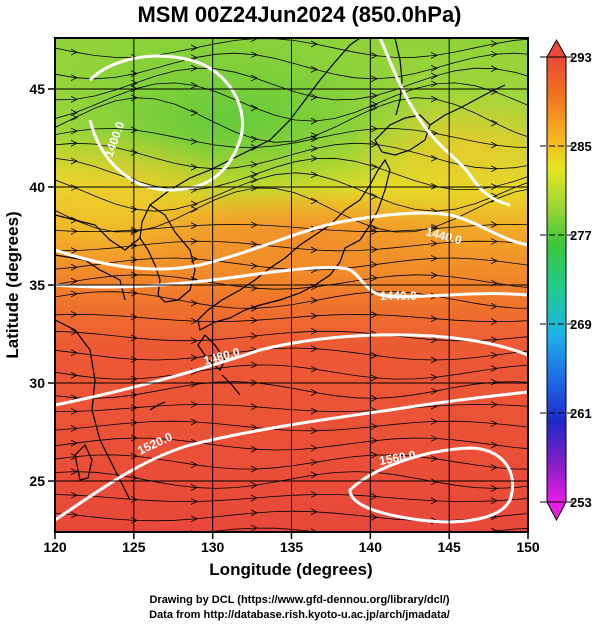 The height and width of the screenshot is (625, 599). Describe the element at coordinates (581, 502) in the screenshot. I see `colorbar-tick-label: 253` at that location.